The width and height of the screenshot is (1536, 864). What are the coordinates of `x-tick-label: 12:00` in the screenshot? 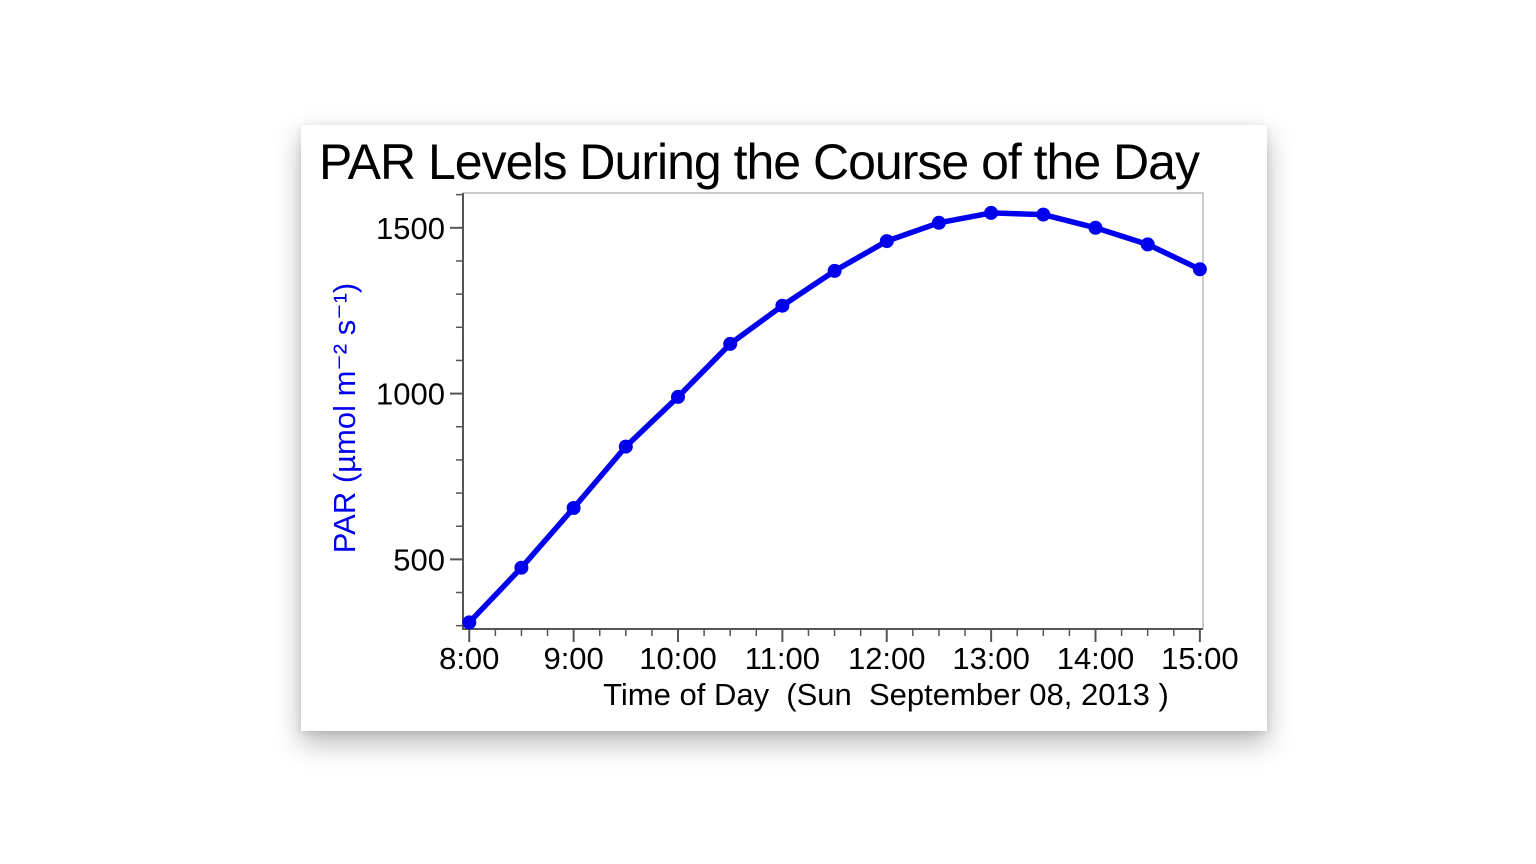 It's located at (887, 658).